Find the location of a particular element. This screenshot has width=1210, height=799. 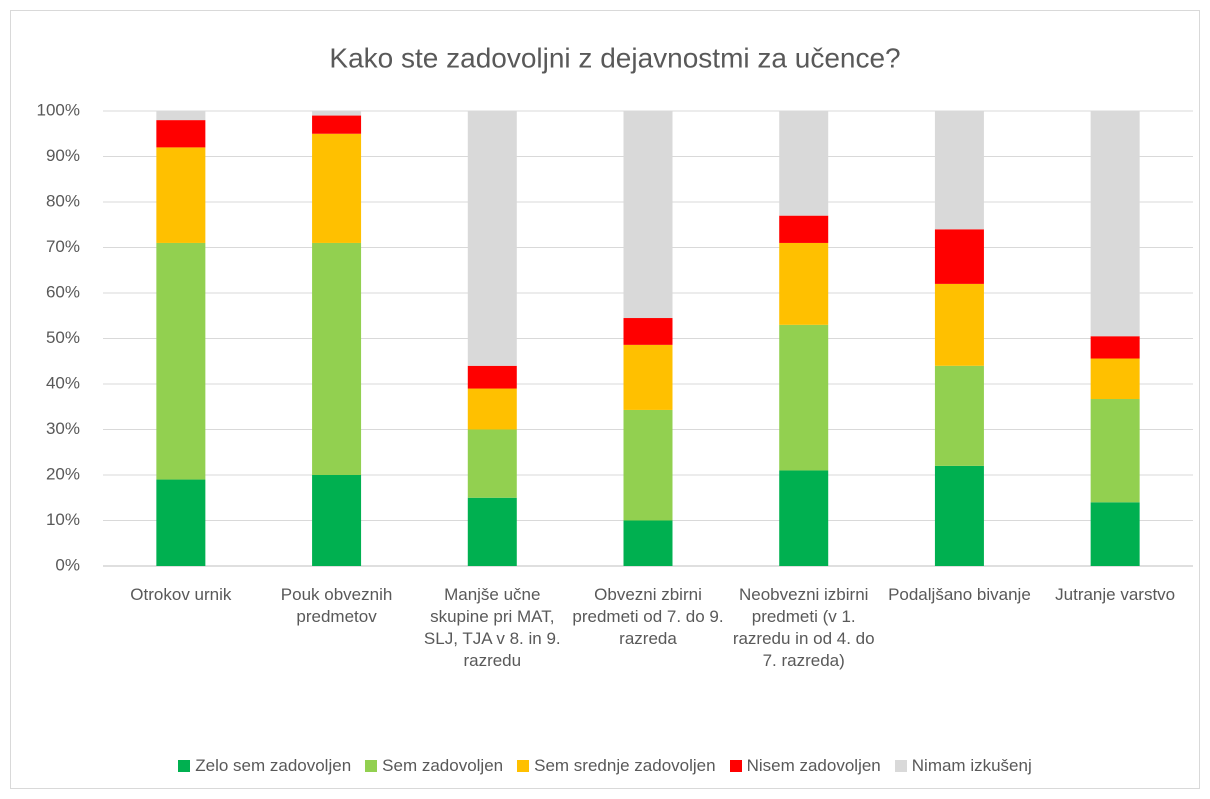

legend-item: Zelo sem zadovoljen is located at coordinates (264, 766).